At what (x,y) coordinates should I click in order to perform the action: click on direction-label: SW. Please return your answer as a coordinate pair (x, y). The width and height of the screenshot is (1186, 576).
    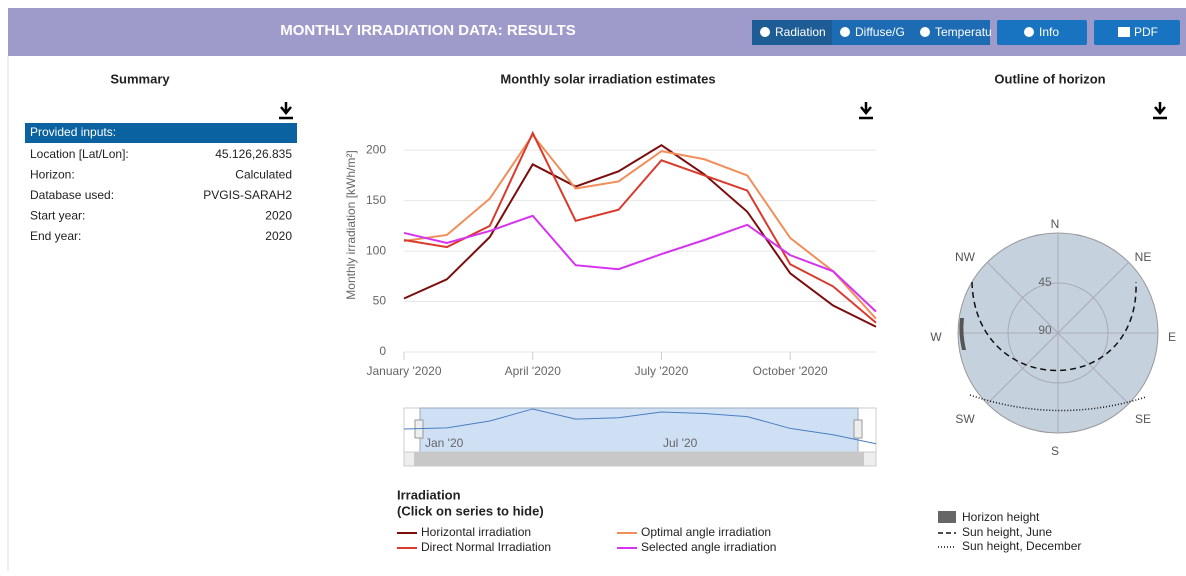
    Looking at the image, I should click on (965, 419).